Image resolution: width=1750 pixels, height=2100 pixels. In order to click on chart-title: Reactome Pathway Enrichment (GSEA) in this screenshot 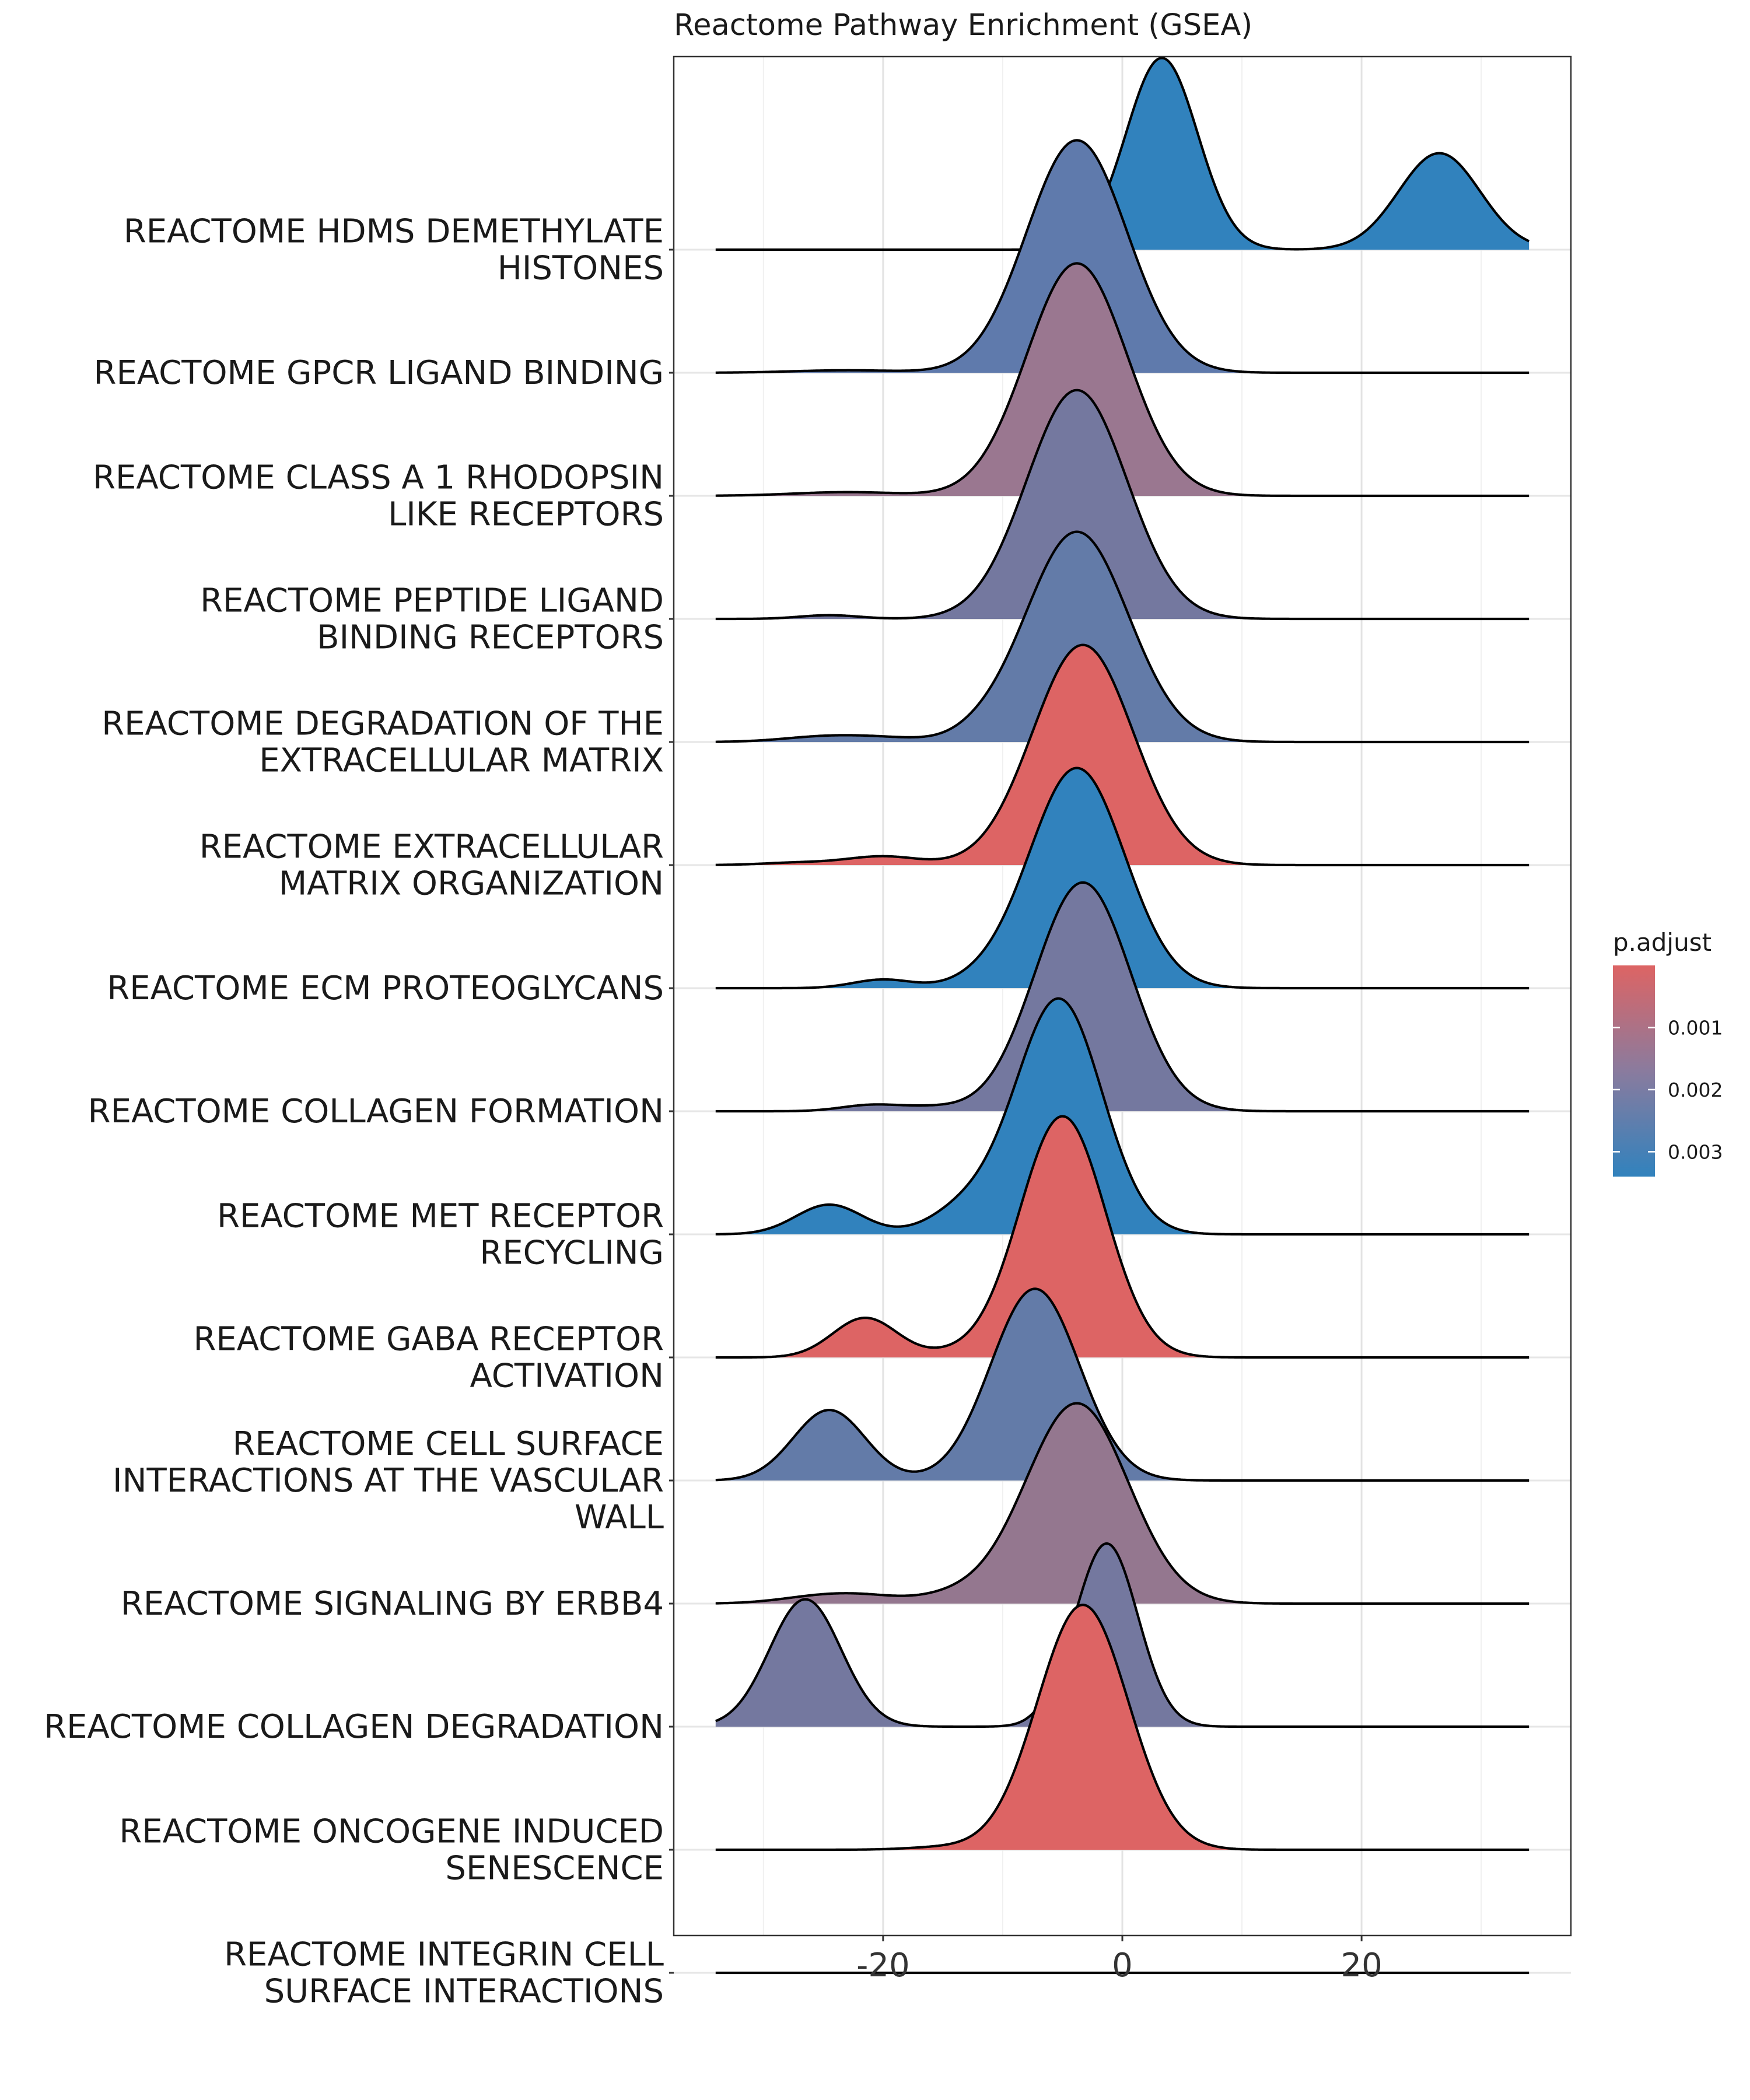, I will do `click(963, 26)`.